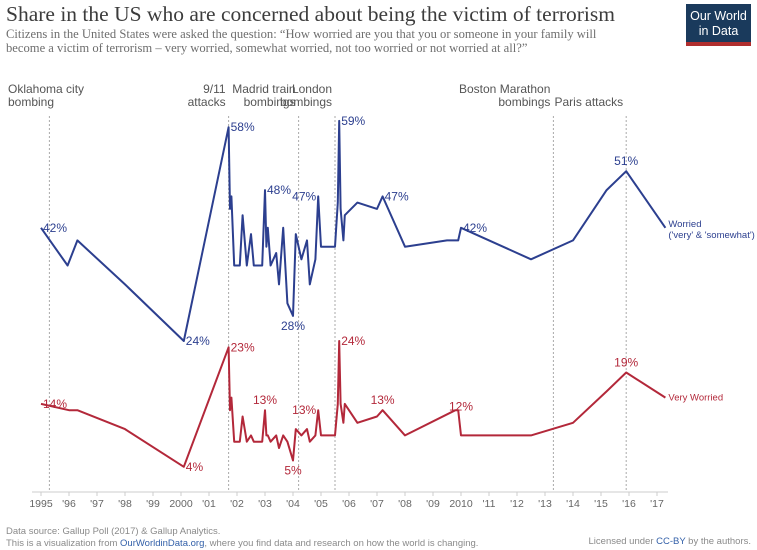  Describe the element at coordinates (312, 89) in the screenshot. I see `event-label: London` at that location.